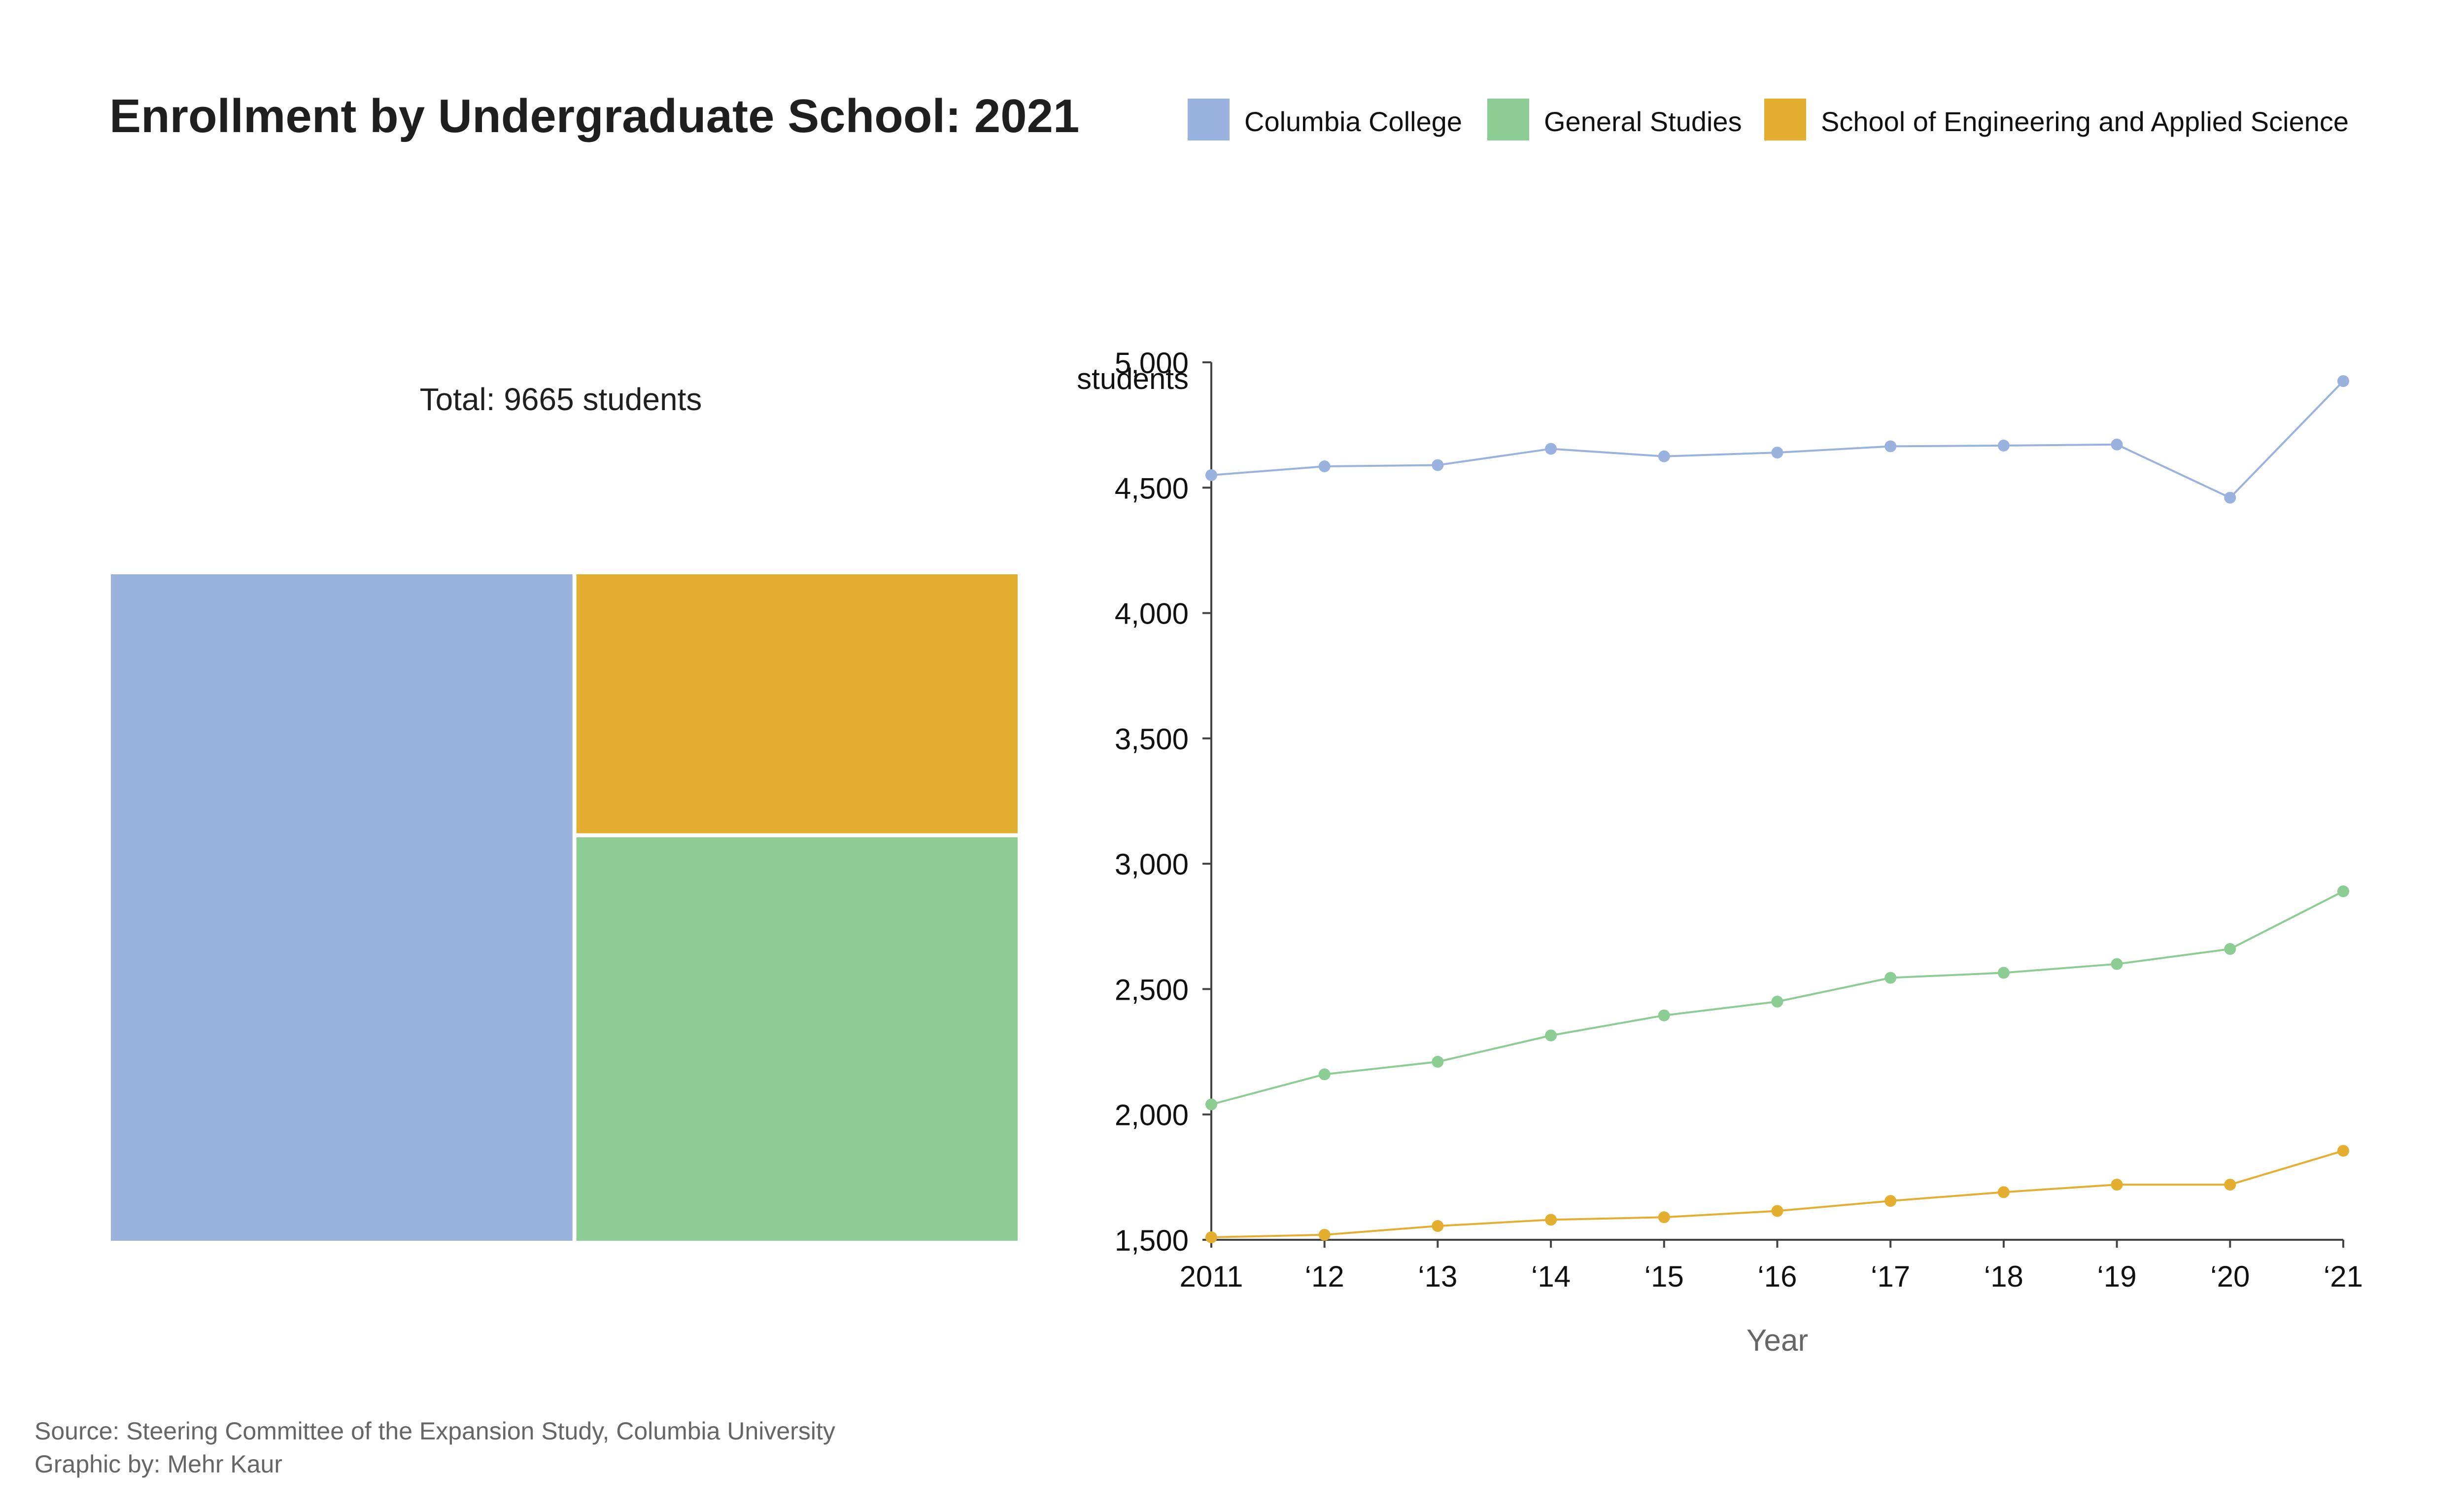  What do you see at coordinates (1324, 1276) in the screenshot?
I see `x-tick-label: ‘12` at bounding box center [1324, 1276].